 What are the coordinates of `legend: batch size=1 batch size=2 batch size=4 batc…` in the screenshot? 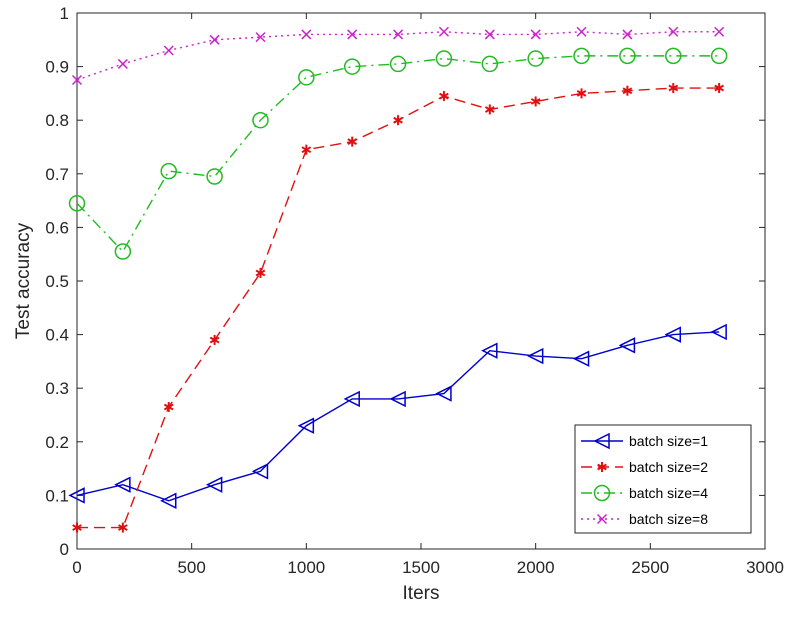 It's located at (663, 479).